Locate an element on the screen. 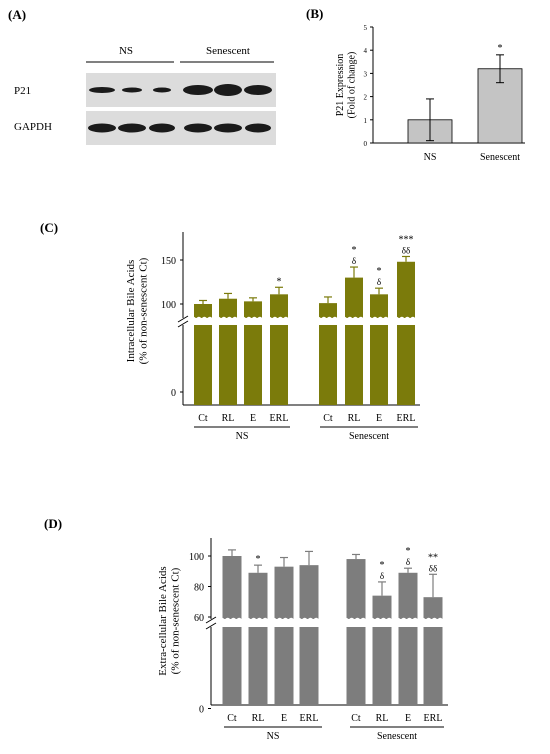 Image resolution: width=550 pixels, height=754 pixels. b-y-axis-label: P21 Expression(Fold of change) is located at coordinates (346, 85).